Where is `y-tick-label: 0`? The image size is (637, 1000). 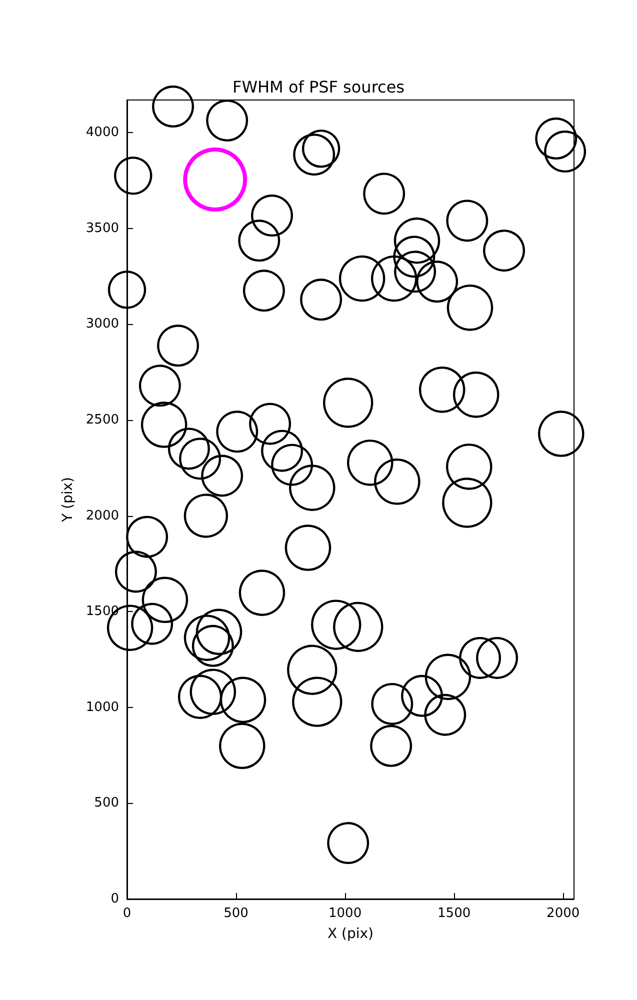
y-tick-label: 0 is located at coordinates (114, 899).